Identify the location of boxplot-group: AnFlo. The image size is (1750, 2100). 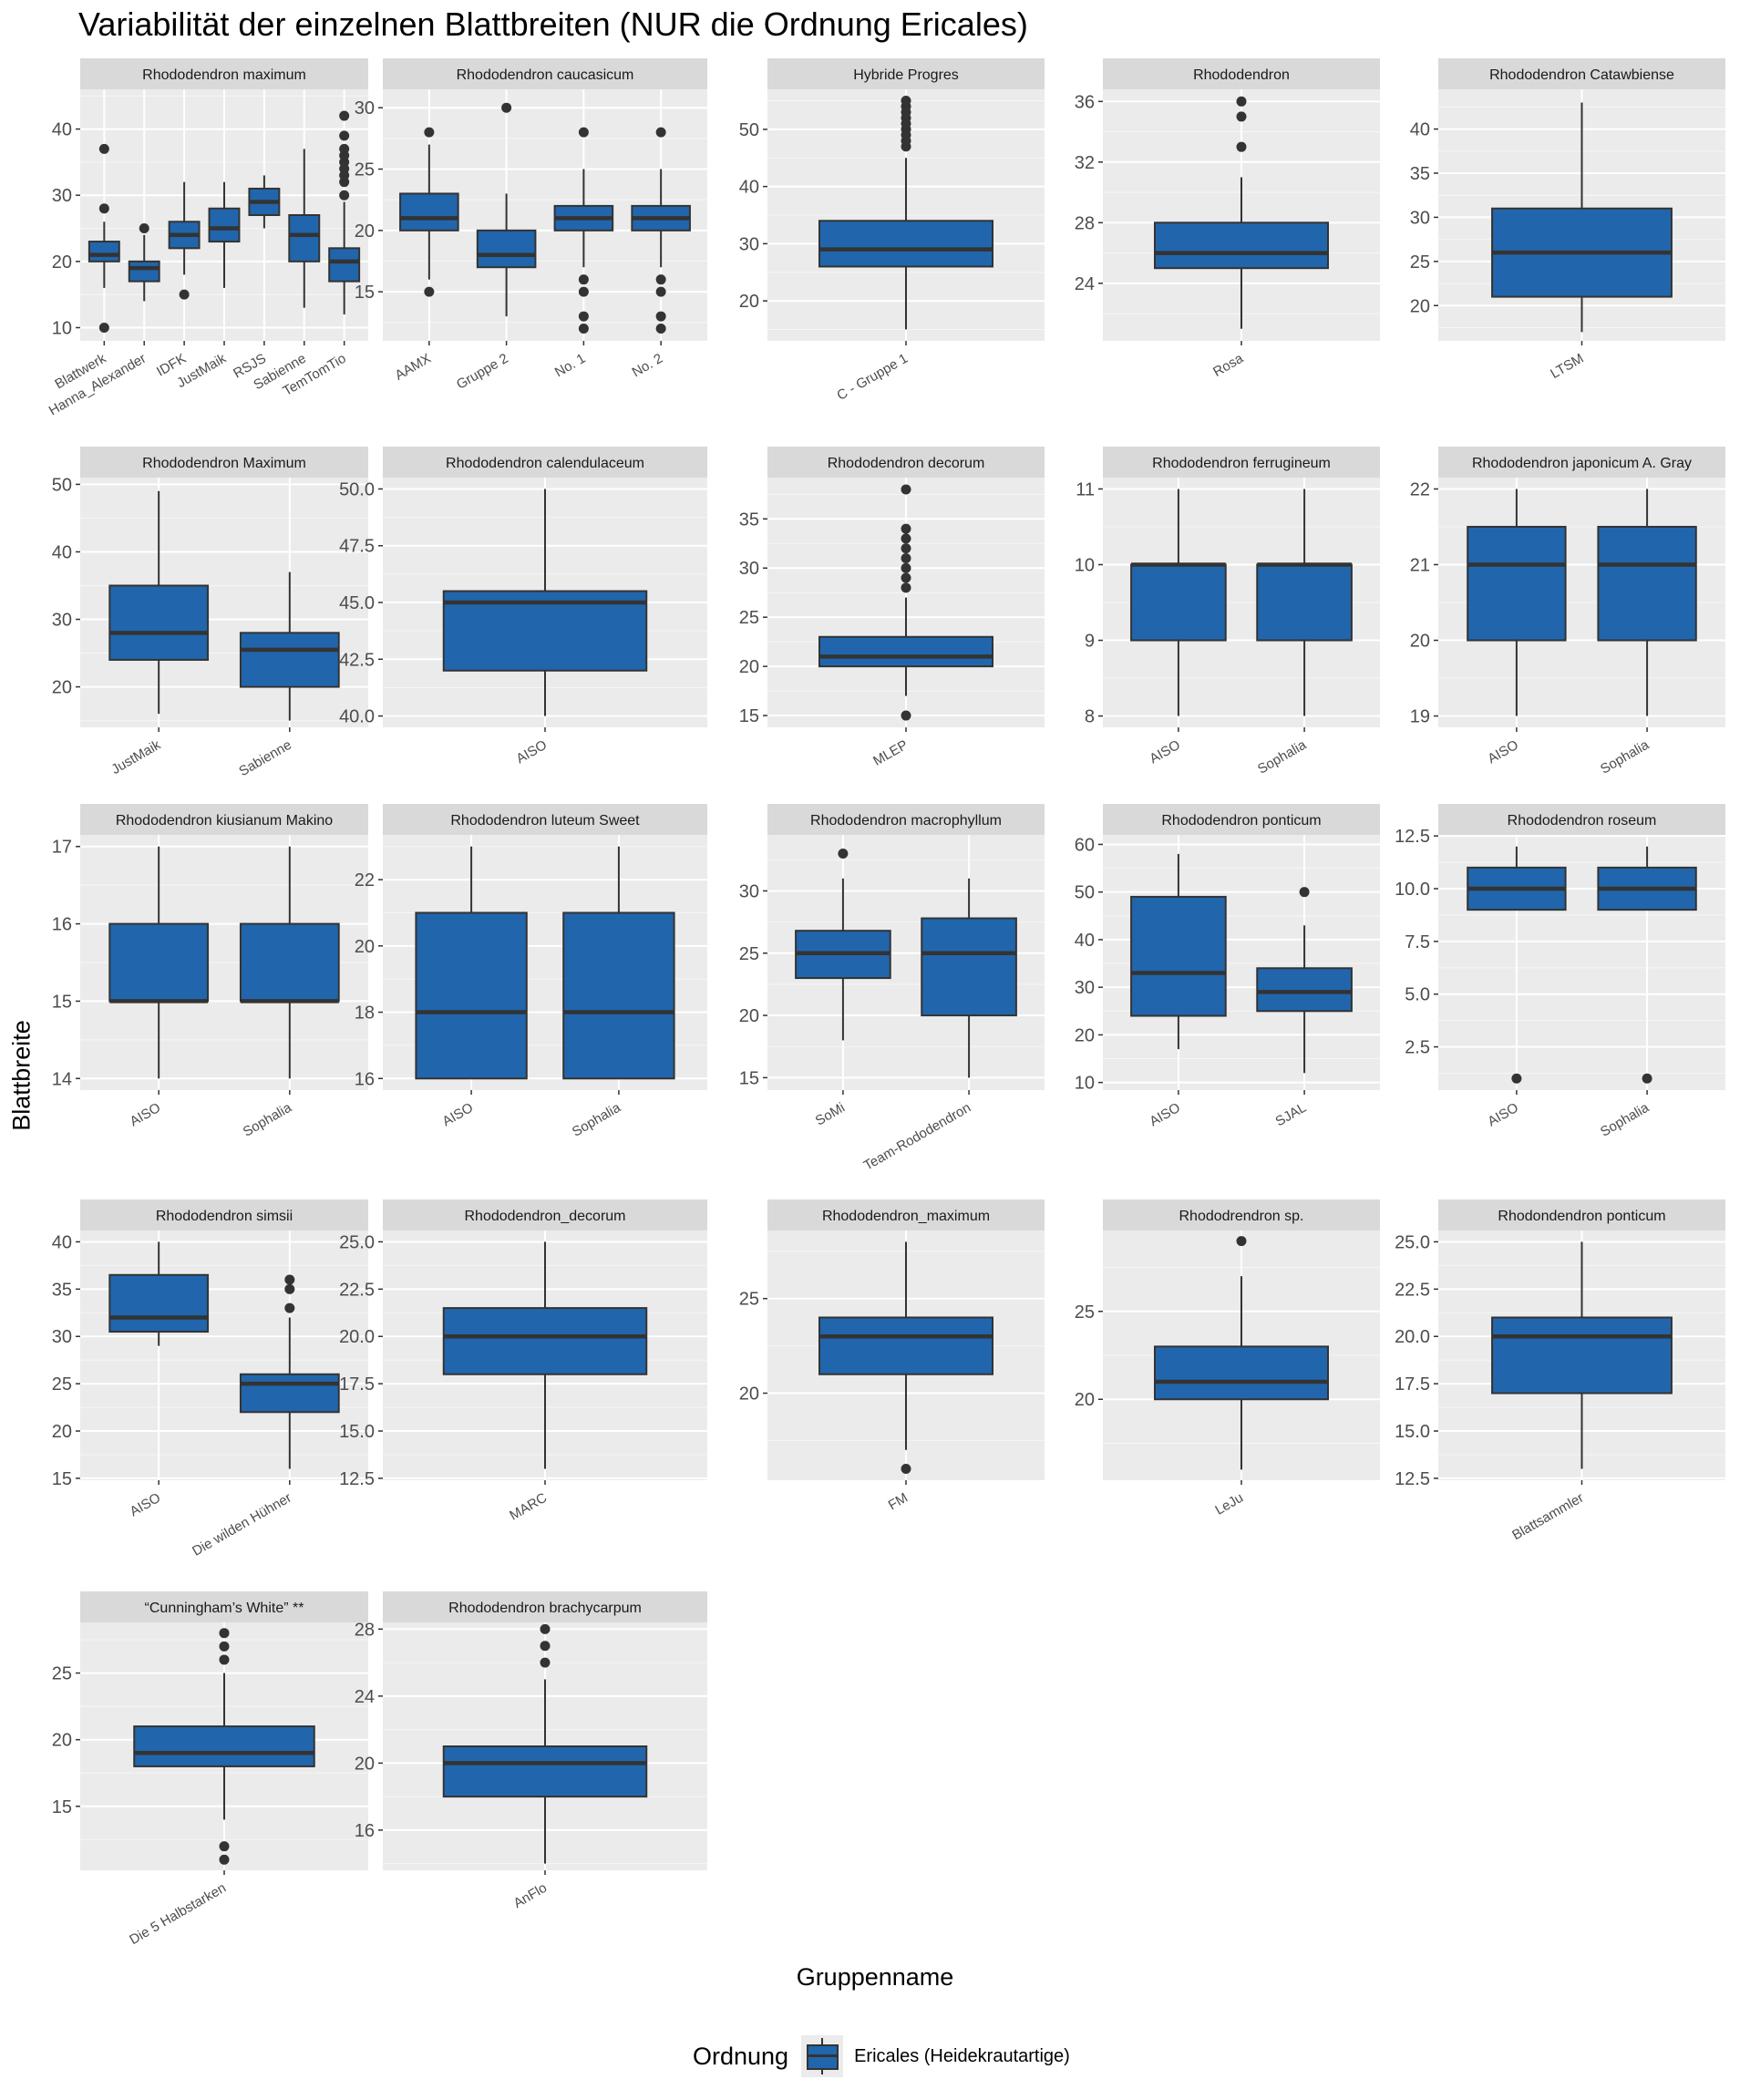
(545, 1767).